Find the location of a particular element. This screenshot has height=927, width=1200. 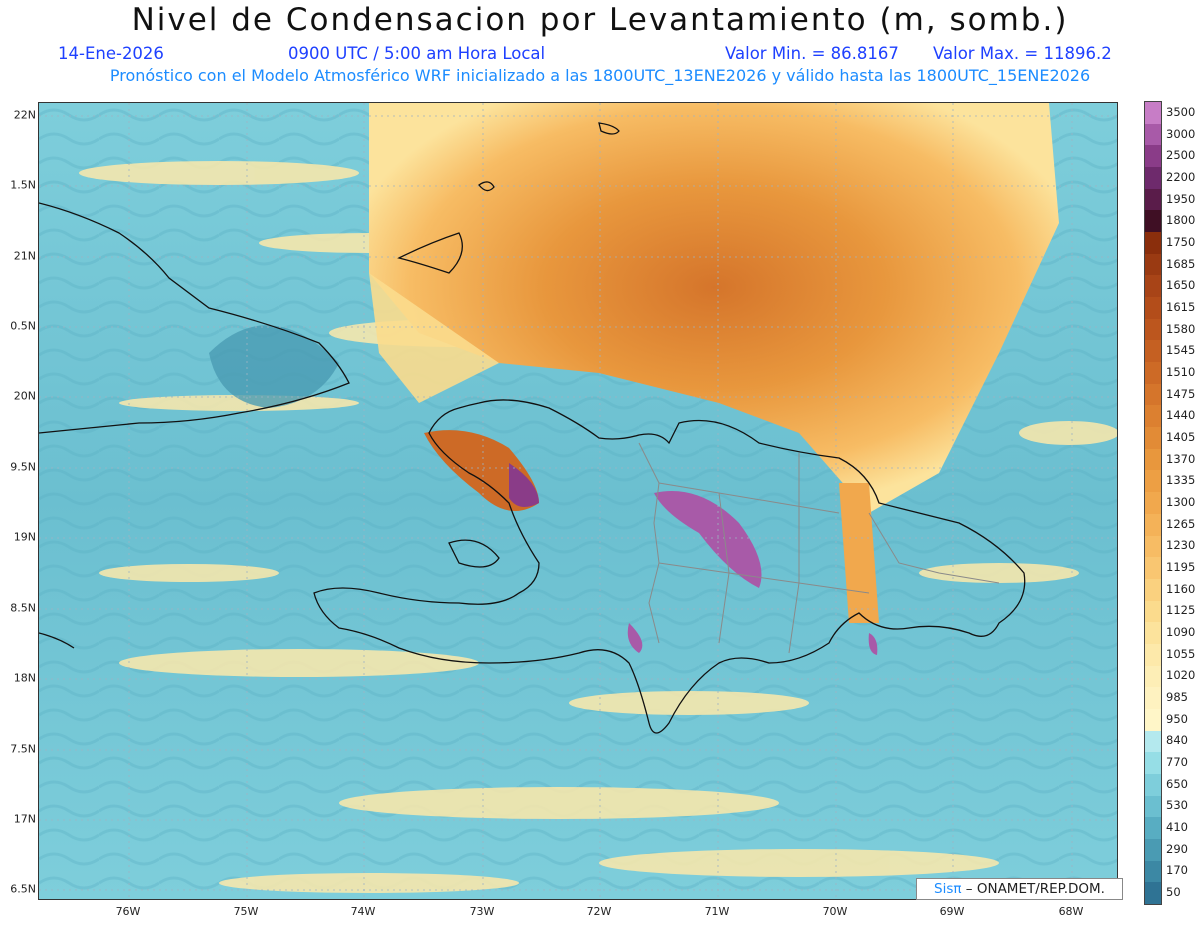

colorbar-label: 410 is located at coordinates (1177, 827).